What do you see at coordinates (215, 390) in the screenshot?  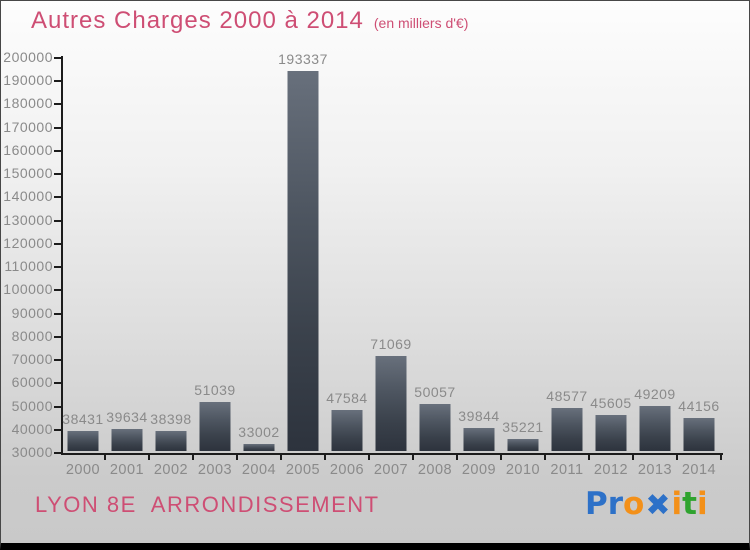 I see `bar-value-label: 51039` at bounding box center [215, 390].